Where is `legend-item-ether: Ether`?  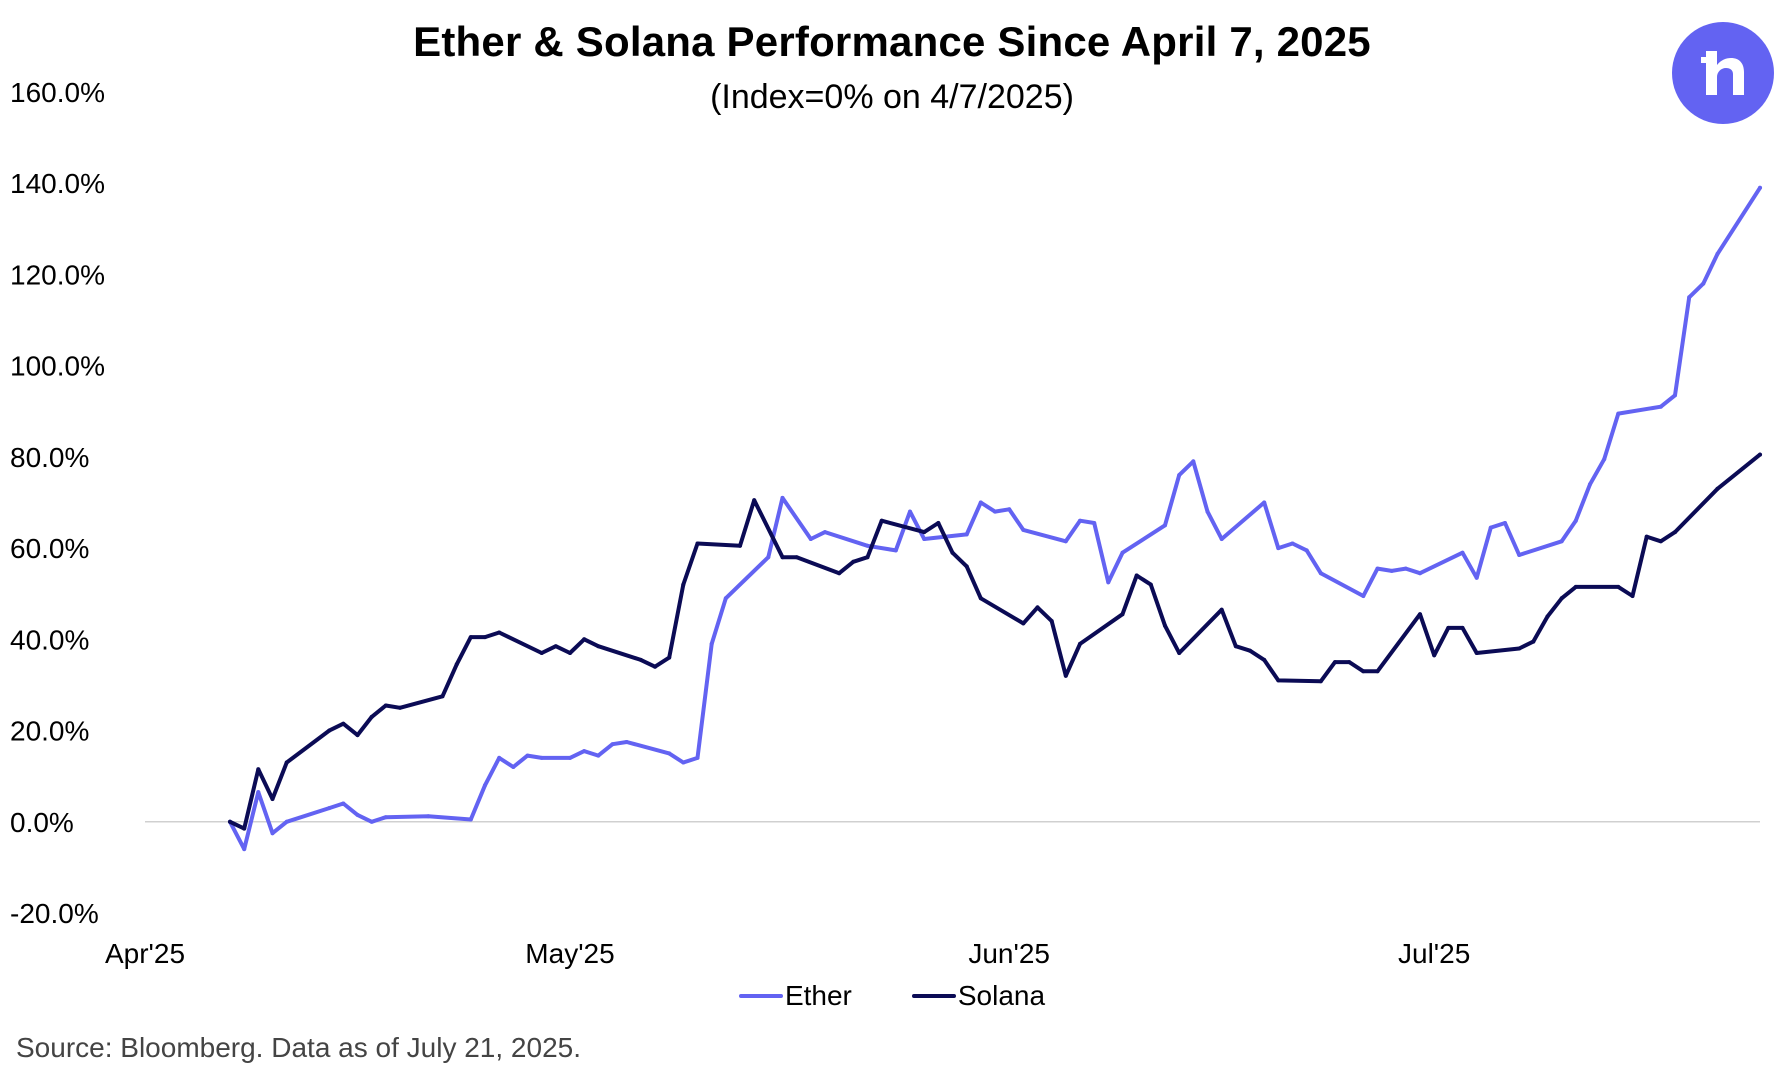 legend-item-ether: Ether is located at coordinates (795, 996).